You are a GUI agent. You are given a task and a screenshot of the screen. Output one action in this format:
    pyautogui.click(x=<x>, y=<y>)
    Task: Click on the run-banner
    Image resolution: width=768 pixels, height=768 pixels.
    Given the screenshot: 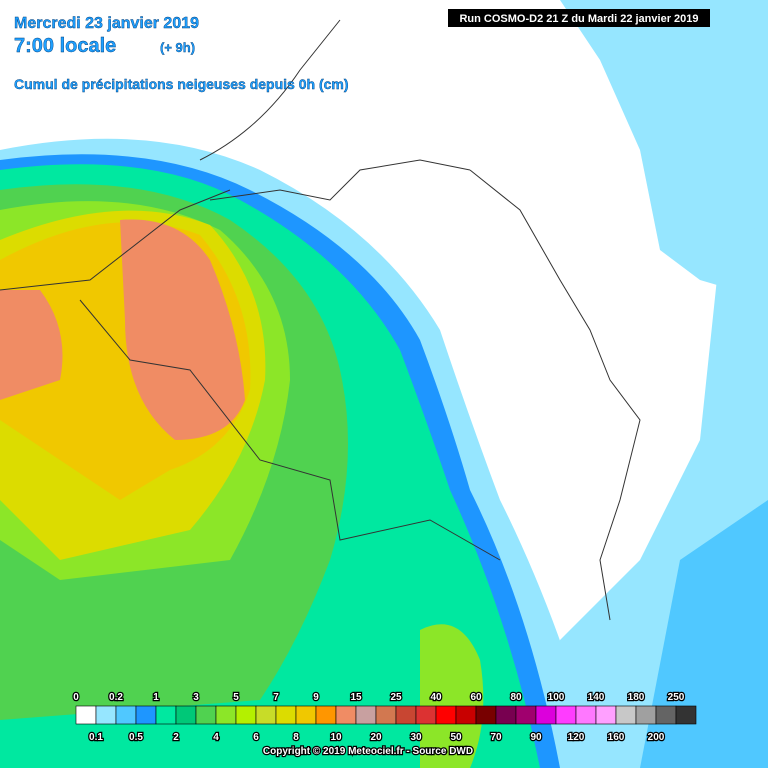 What is the action you would take?
    pyautogui.click(x=579, y=18)
    